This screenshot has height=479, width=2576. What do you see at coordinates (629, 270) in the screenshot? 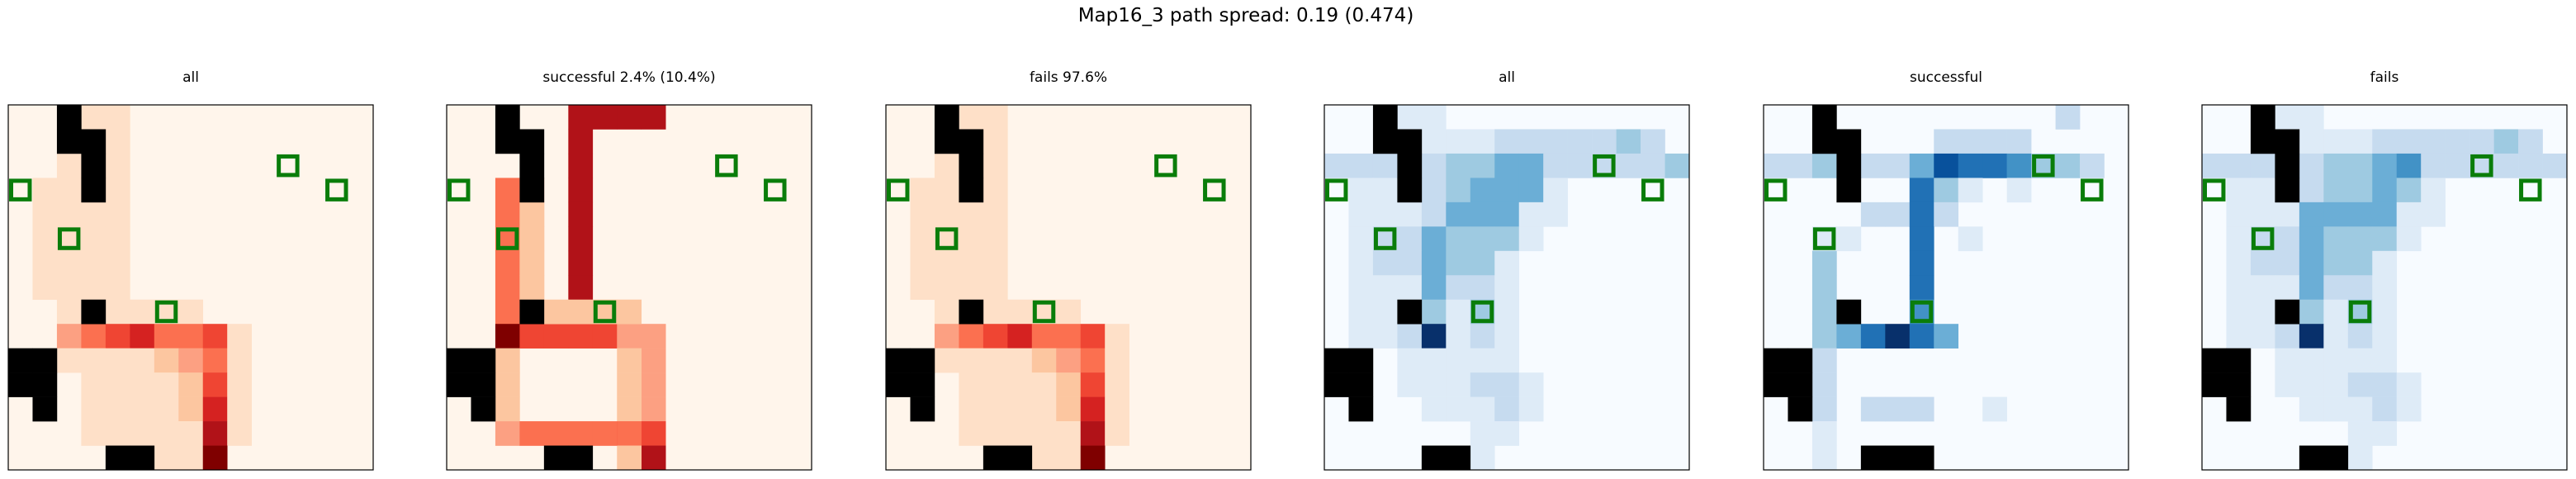
I see `heatmap-panel-2: successful 2.4% (10.4%)` at bounding box center [629, 270].